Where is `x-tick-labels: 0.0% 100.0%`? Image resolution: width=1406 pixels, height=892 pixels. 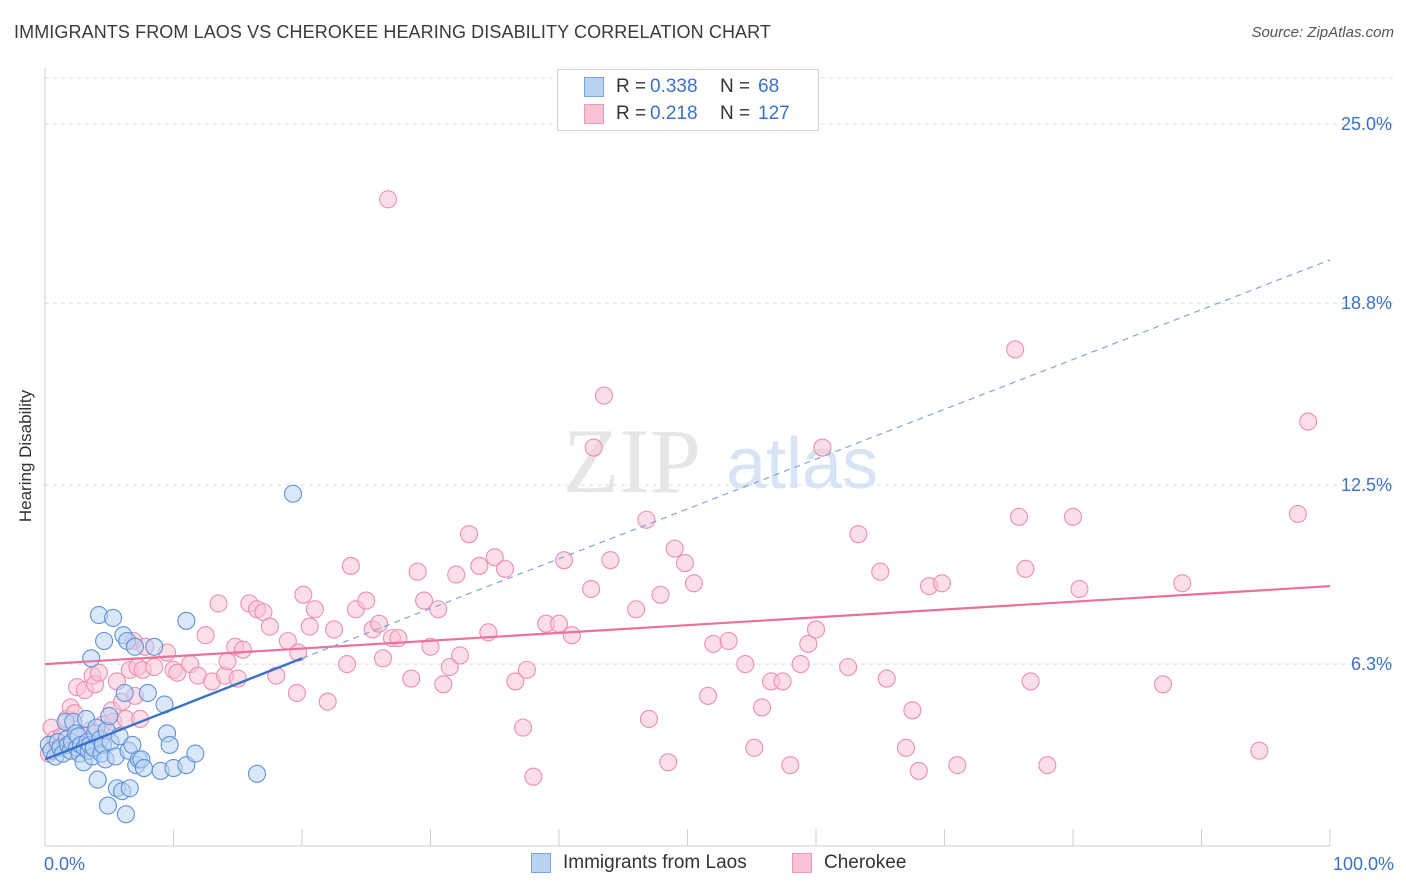 x-tick-labels: 0.0% 100.0% is located at coordinates (719, 864).